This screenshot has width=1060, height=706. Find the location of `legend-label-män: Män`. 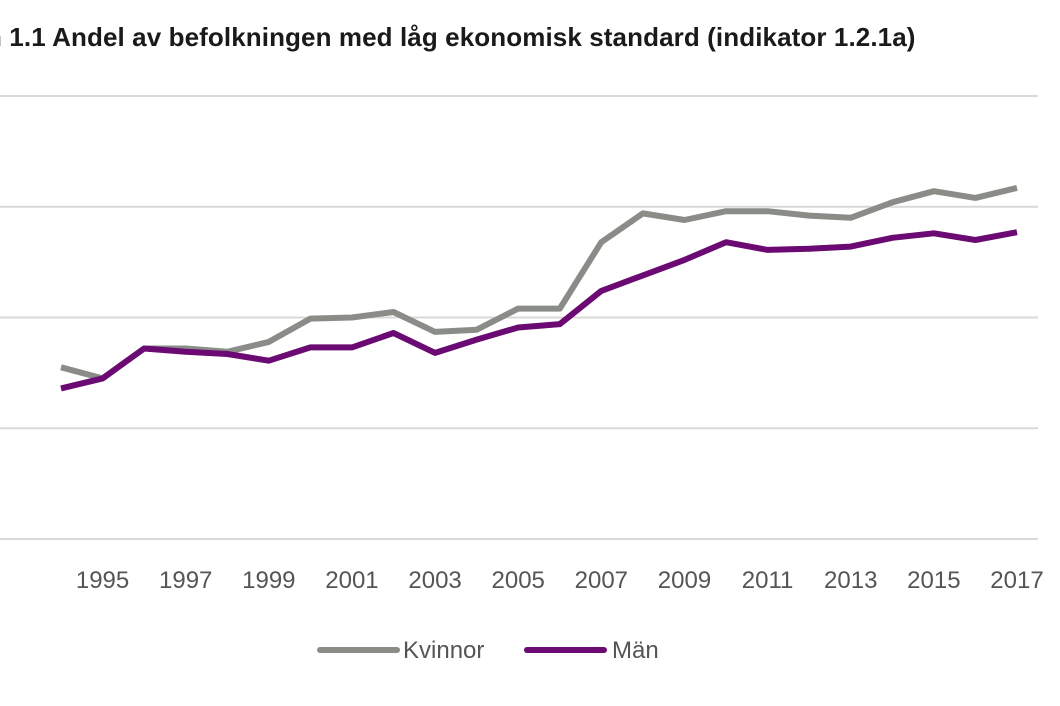

legend-label-män: Män is located at coordinates (635, 650).